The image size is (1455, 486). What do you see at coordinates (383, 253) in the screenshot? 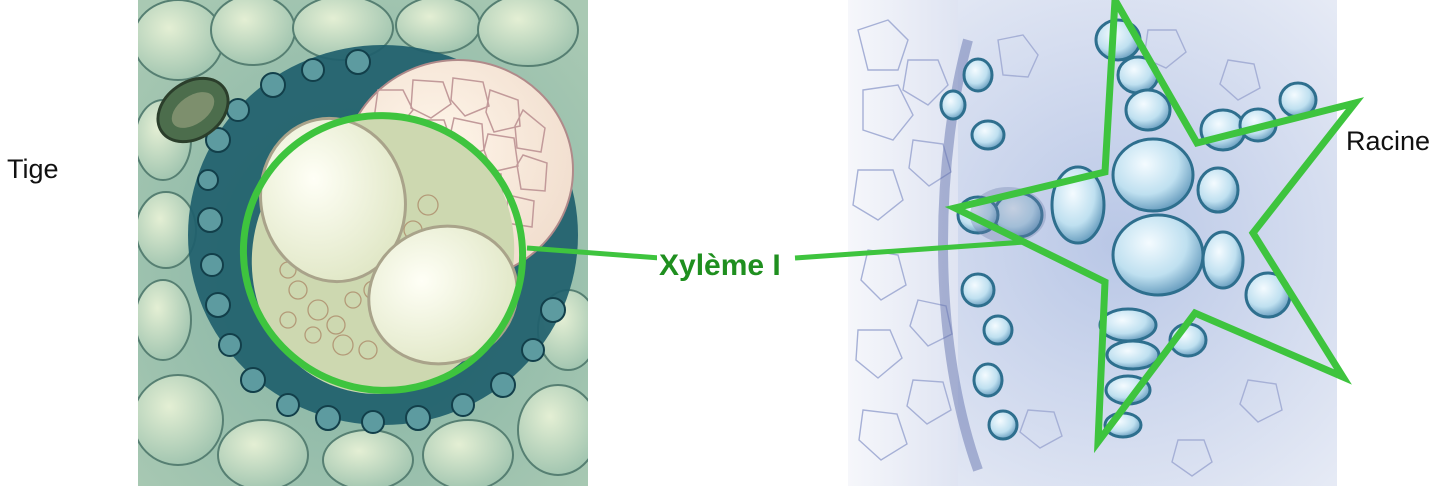
I see `stem-xylem-ellipse` at bounding box center [383, 253].